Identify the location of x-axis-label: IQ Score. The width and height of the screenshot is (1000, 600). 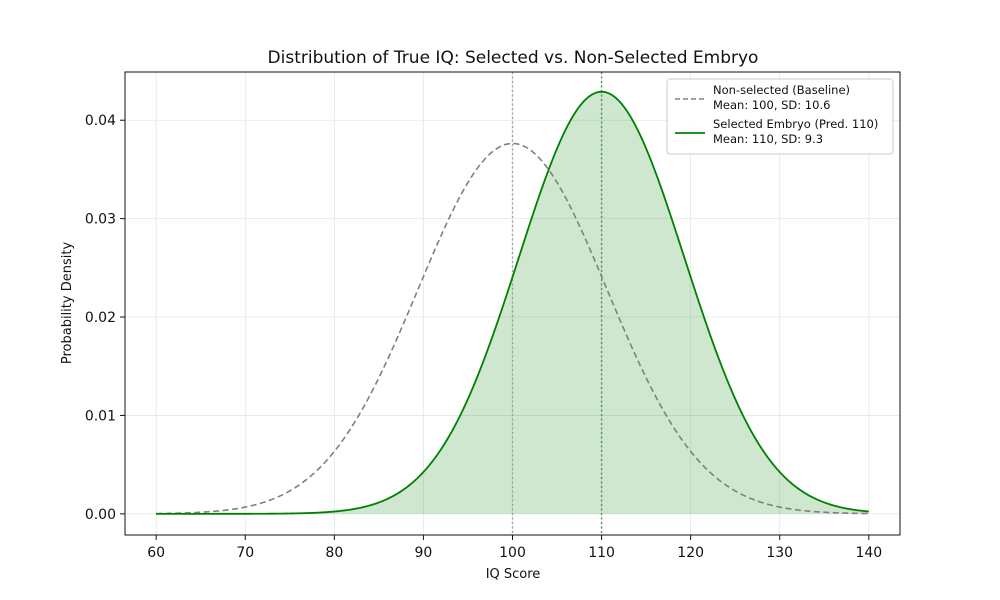
(513, 574).